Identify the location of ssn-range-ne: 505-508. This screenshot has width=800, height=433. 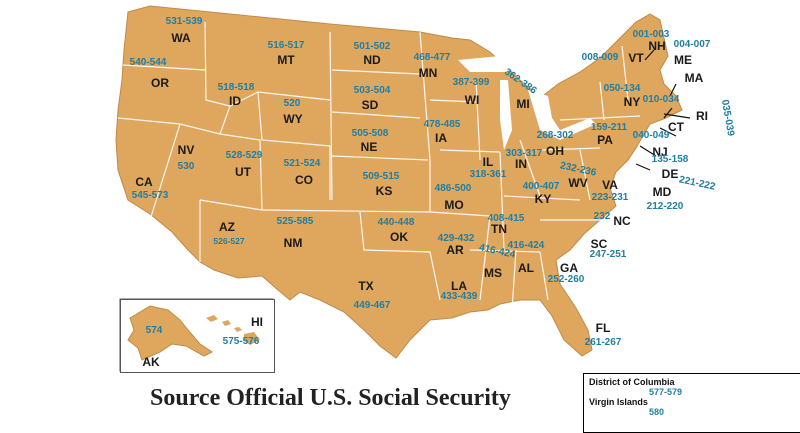
(370, 133).